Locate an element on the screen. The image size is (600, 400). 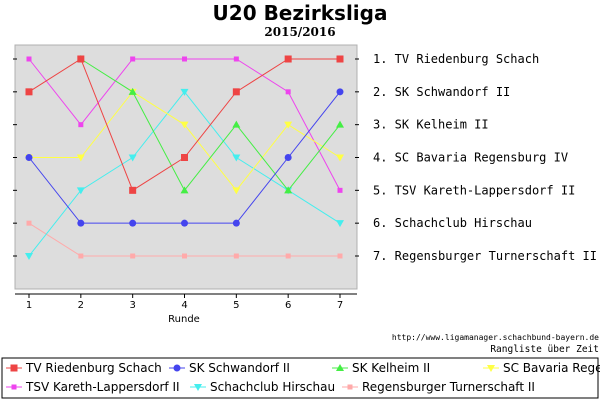
x-axis-label: Runde is located at coordinates (184, 319).